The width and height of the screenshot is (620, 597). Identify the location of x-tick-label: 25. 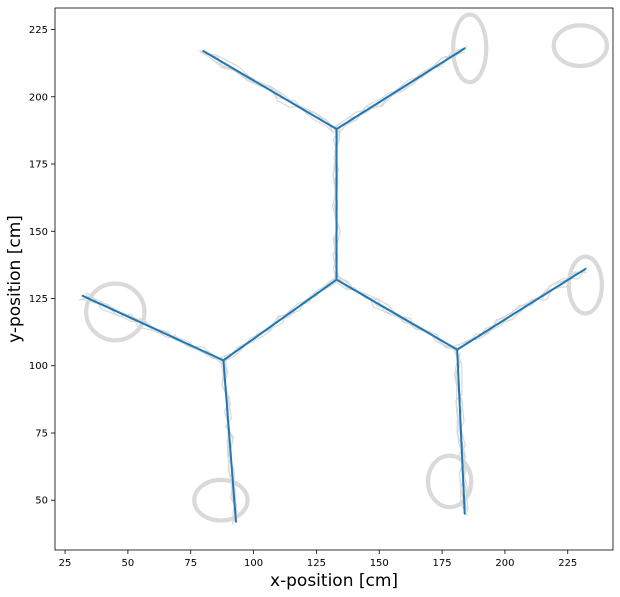
(65, 563).